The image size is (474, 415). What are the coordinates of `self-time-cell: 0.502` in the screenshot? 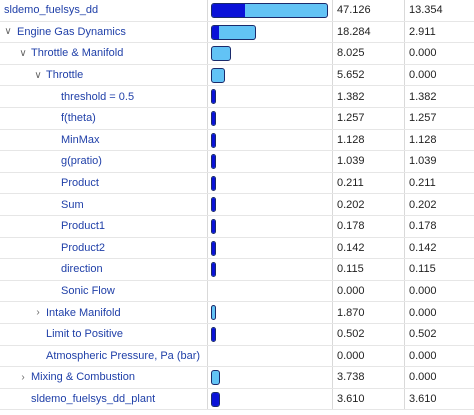 It's located at (423, 334).